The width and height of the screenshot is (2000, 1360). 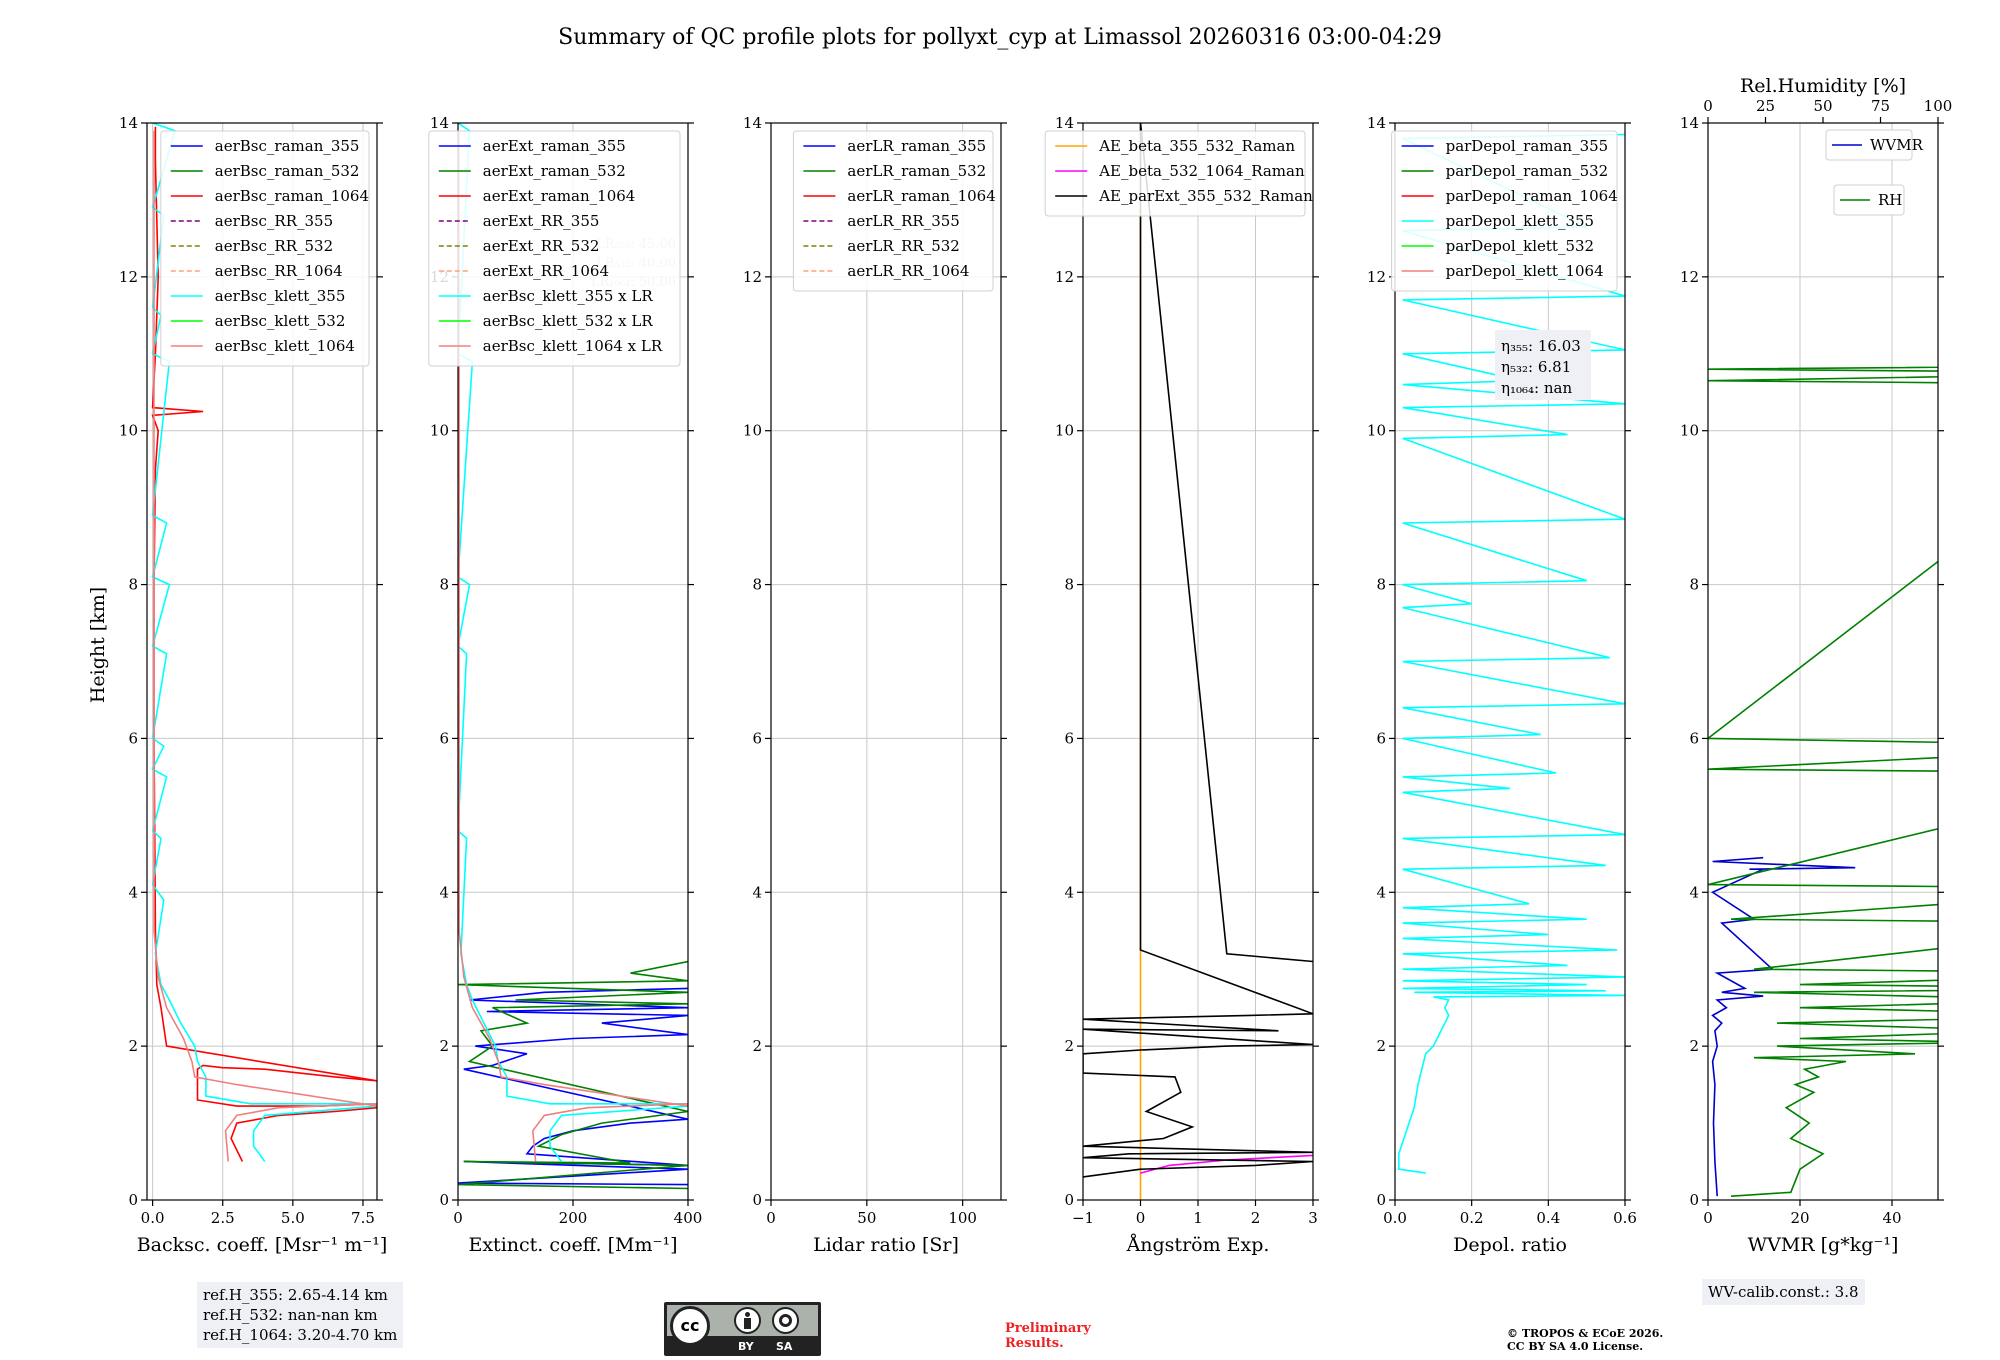 What do you see at coordinates (1823, 781) in the screenshot?
I see `series-RH` at bounding box center [1823, 781].